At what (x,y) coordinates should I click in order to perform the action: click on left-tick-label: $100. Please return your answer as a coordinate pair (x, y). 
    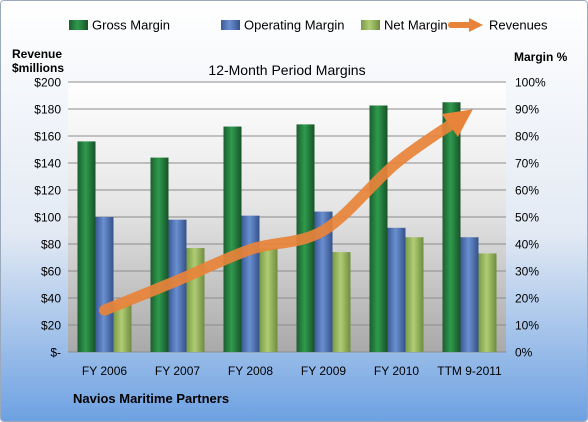
    Looking at the image, I should click on (47, 218).